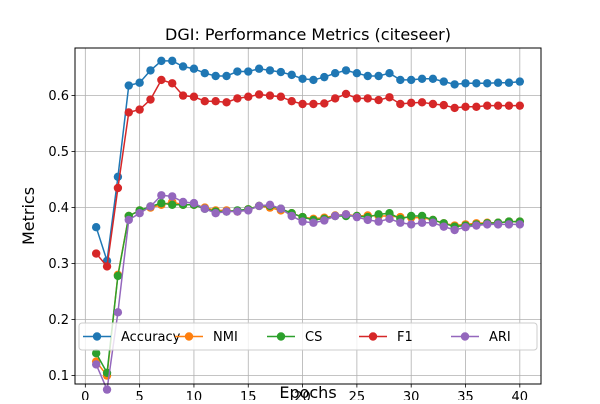 The width and height of the screenshot is (600, 404). Describe the element at coordinates (465, 395) in the screenshot. I see `x-tick-label: 35` at that location.